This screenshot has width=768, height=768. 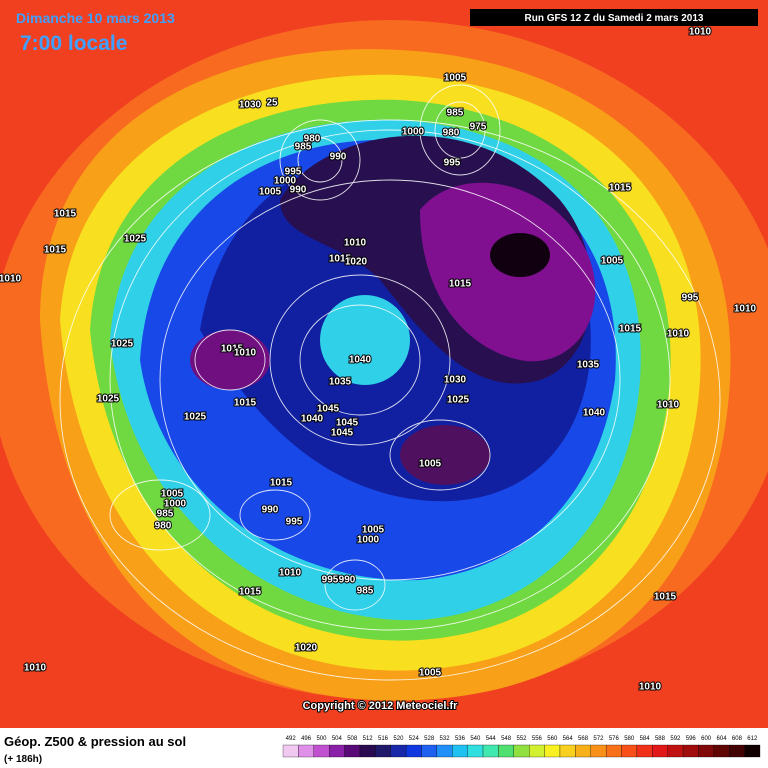 What do you see at coordinates (337, 739) in the screenshot?
I see `legend-label: 504` at bounding box center [337, 739].